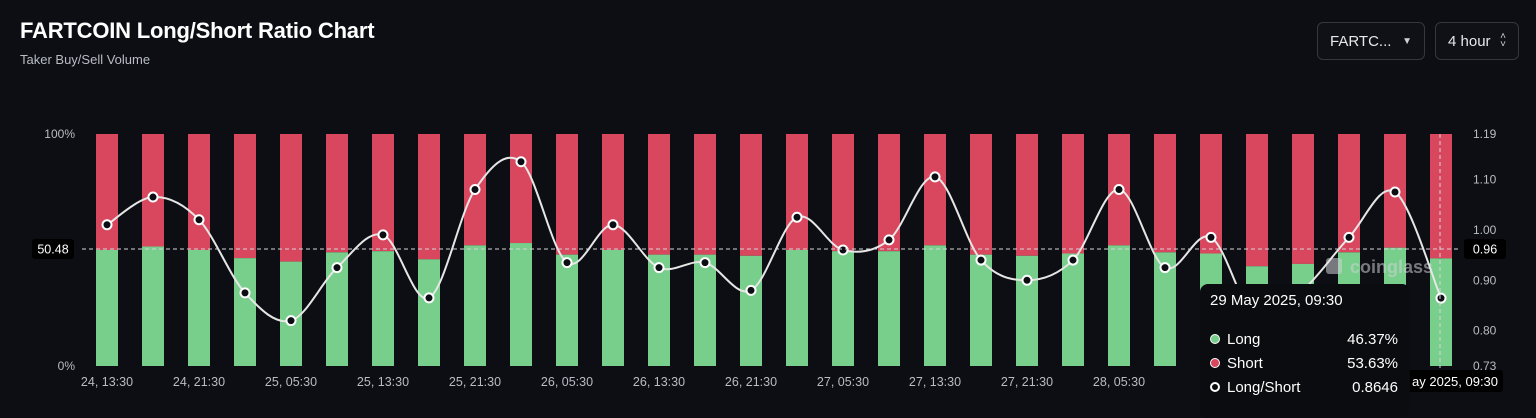 This screenshot has height=418, width=1536. Describe the element at coordinates (1375, 387) in the screenshot. I see `tooltip-value: 0.8646` at that location.